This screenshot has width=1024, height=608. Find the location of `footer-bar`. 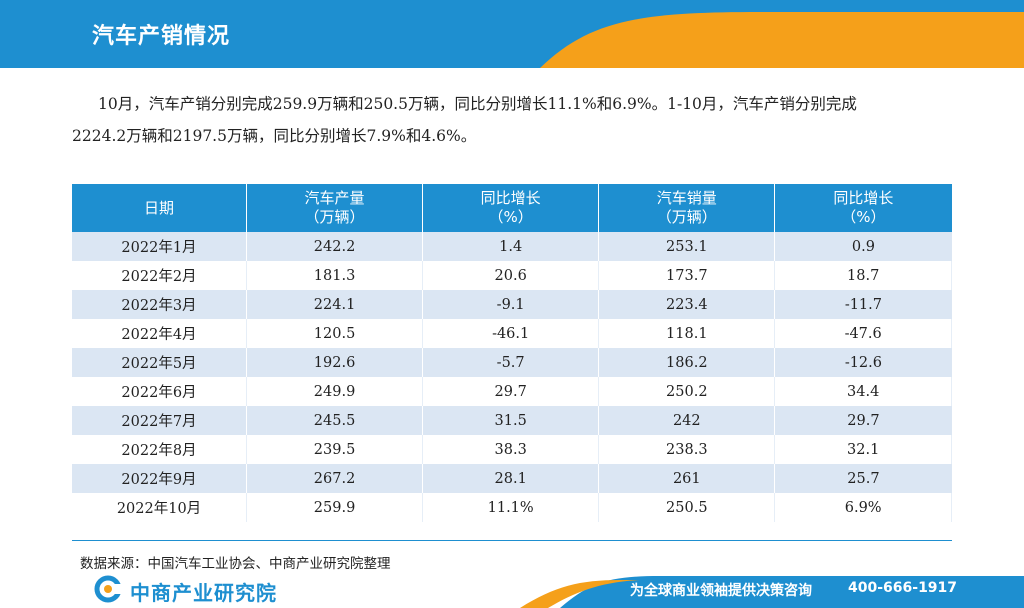

footer-bar is located at coordinates (512, 590).